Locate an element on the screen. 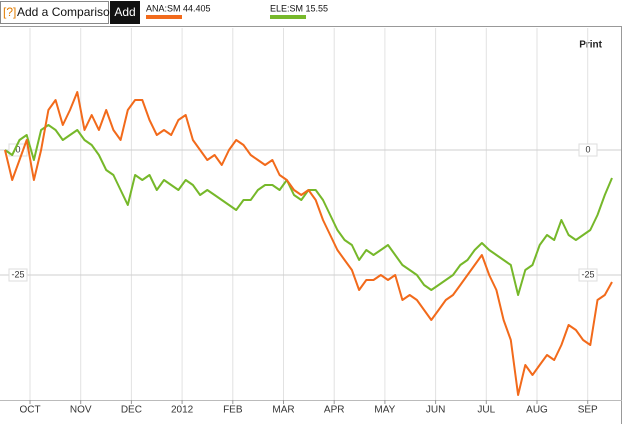  compare-placeholder: Add a Comparison is located at coordinates (66, 12).